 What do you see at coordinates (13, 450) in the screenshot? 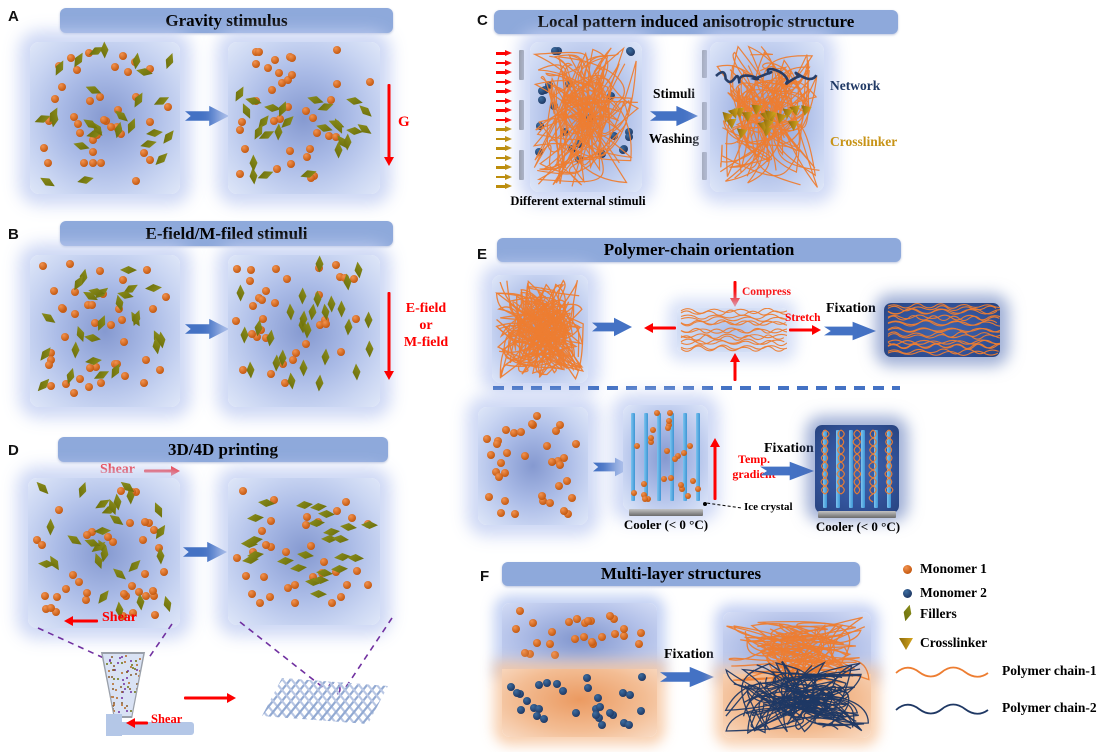
I see `panel-d-label: D` at bounding box center [13, 450].